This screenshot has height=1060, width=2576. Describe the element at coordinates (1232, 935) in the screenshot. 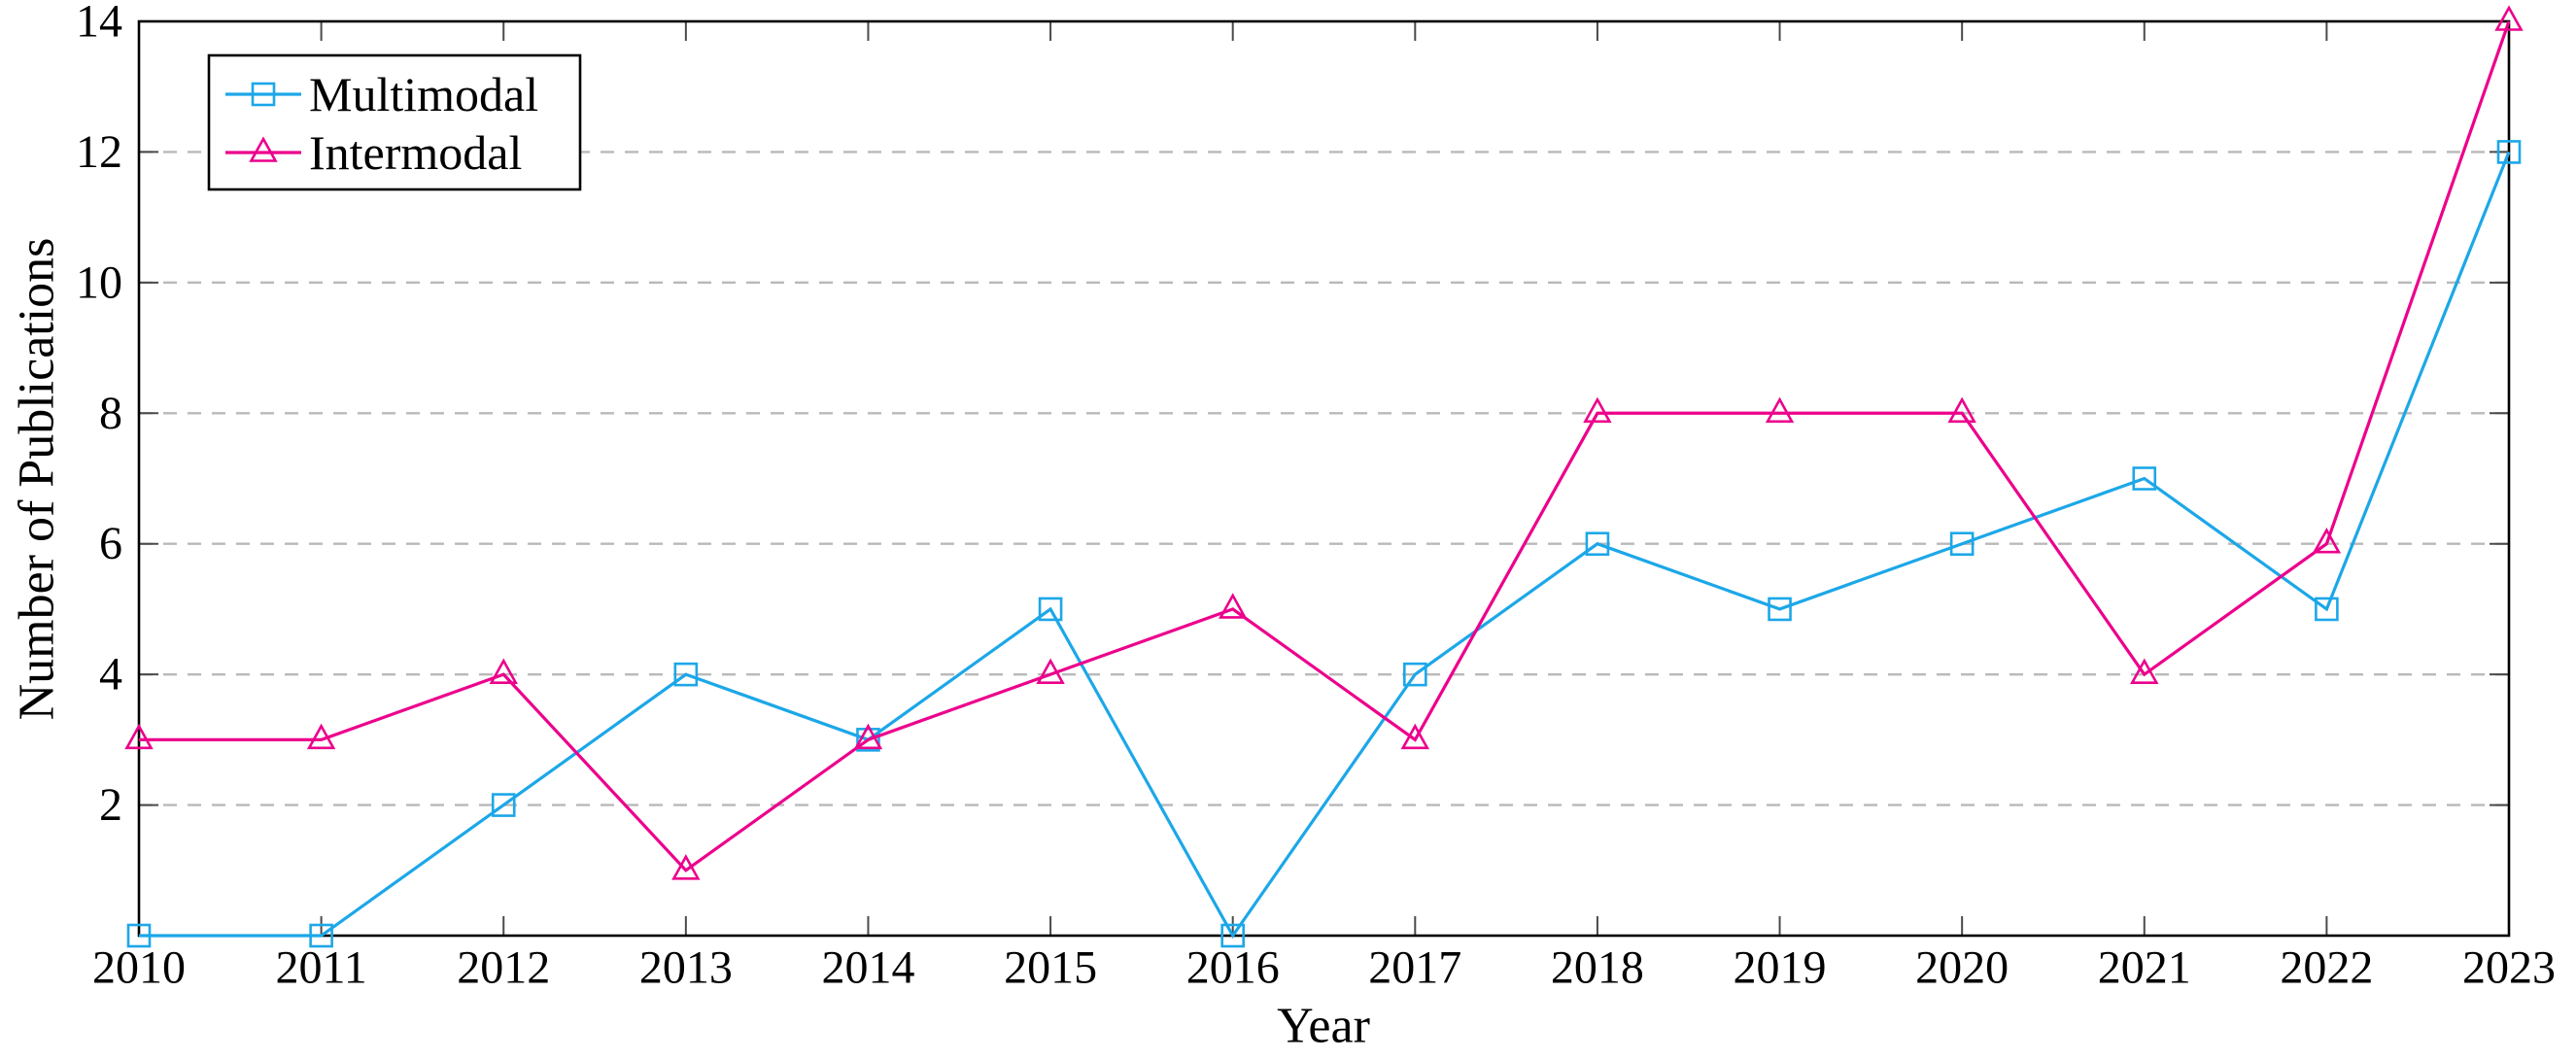

I see `marker-multimodal-2016` at that location.